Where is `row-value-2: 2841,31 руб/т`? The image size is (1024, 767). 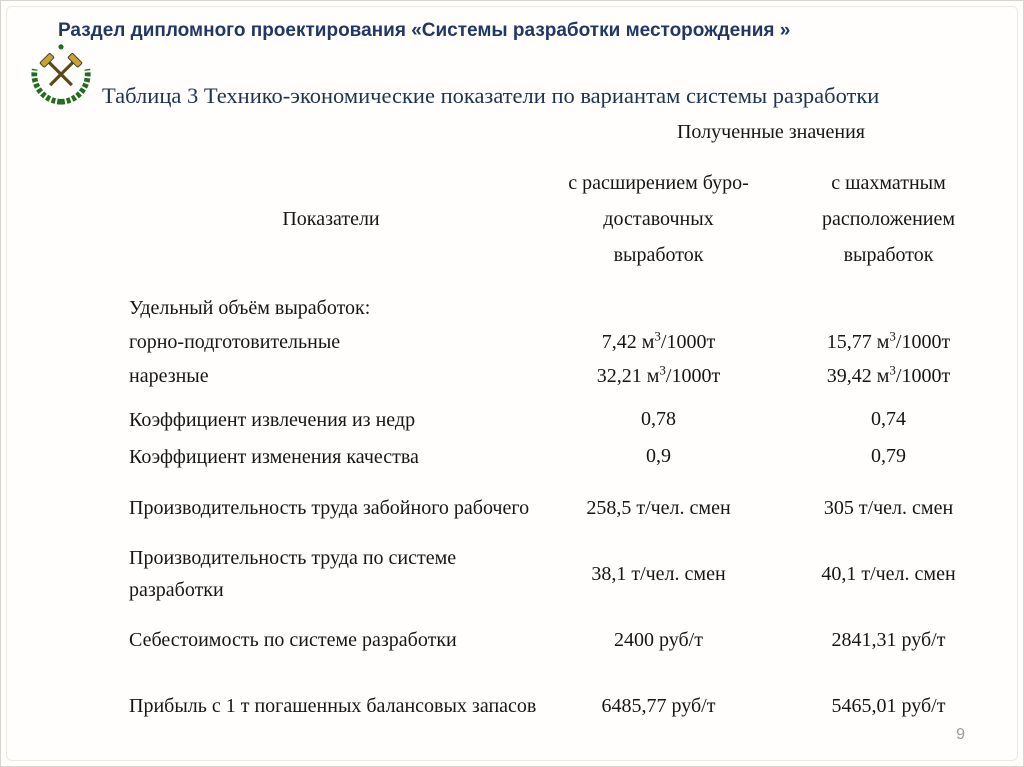 row-value-2: 2841,31 руб/т is located at coordinates (888, 639).